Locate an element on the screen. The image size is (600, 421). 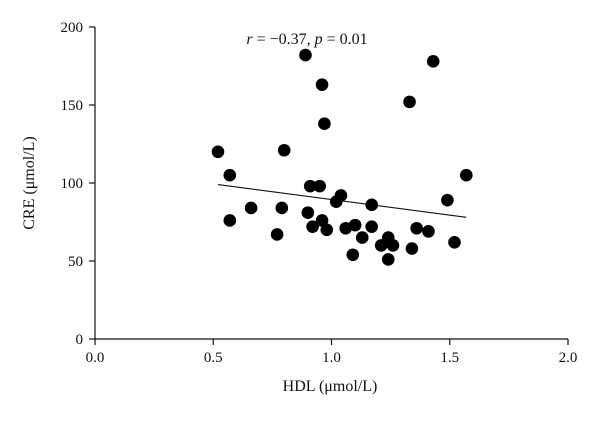
y-tick-label: 50 is located at coordinates (75, 262).